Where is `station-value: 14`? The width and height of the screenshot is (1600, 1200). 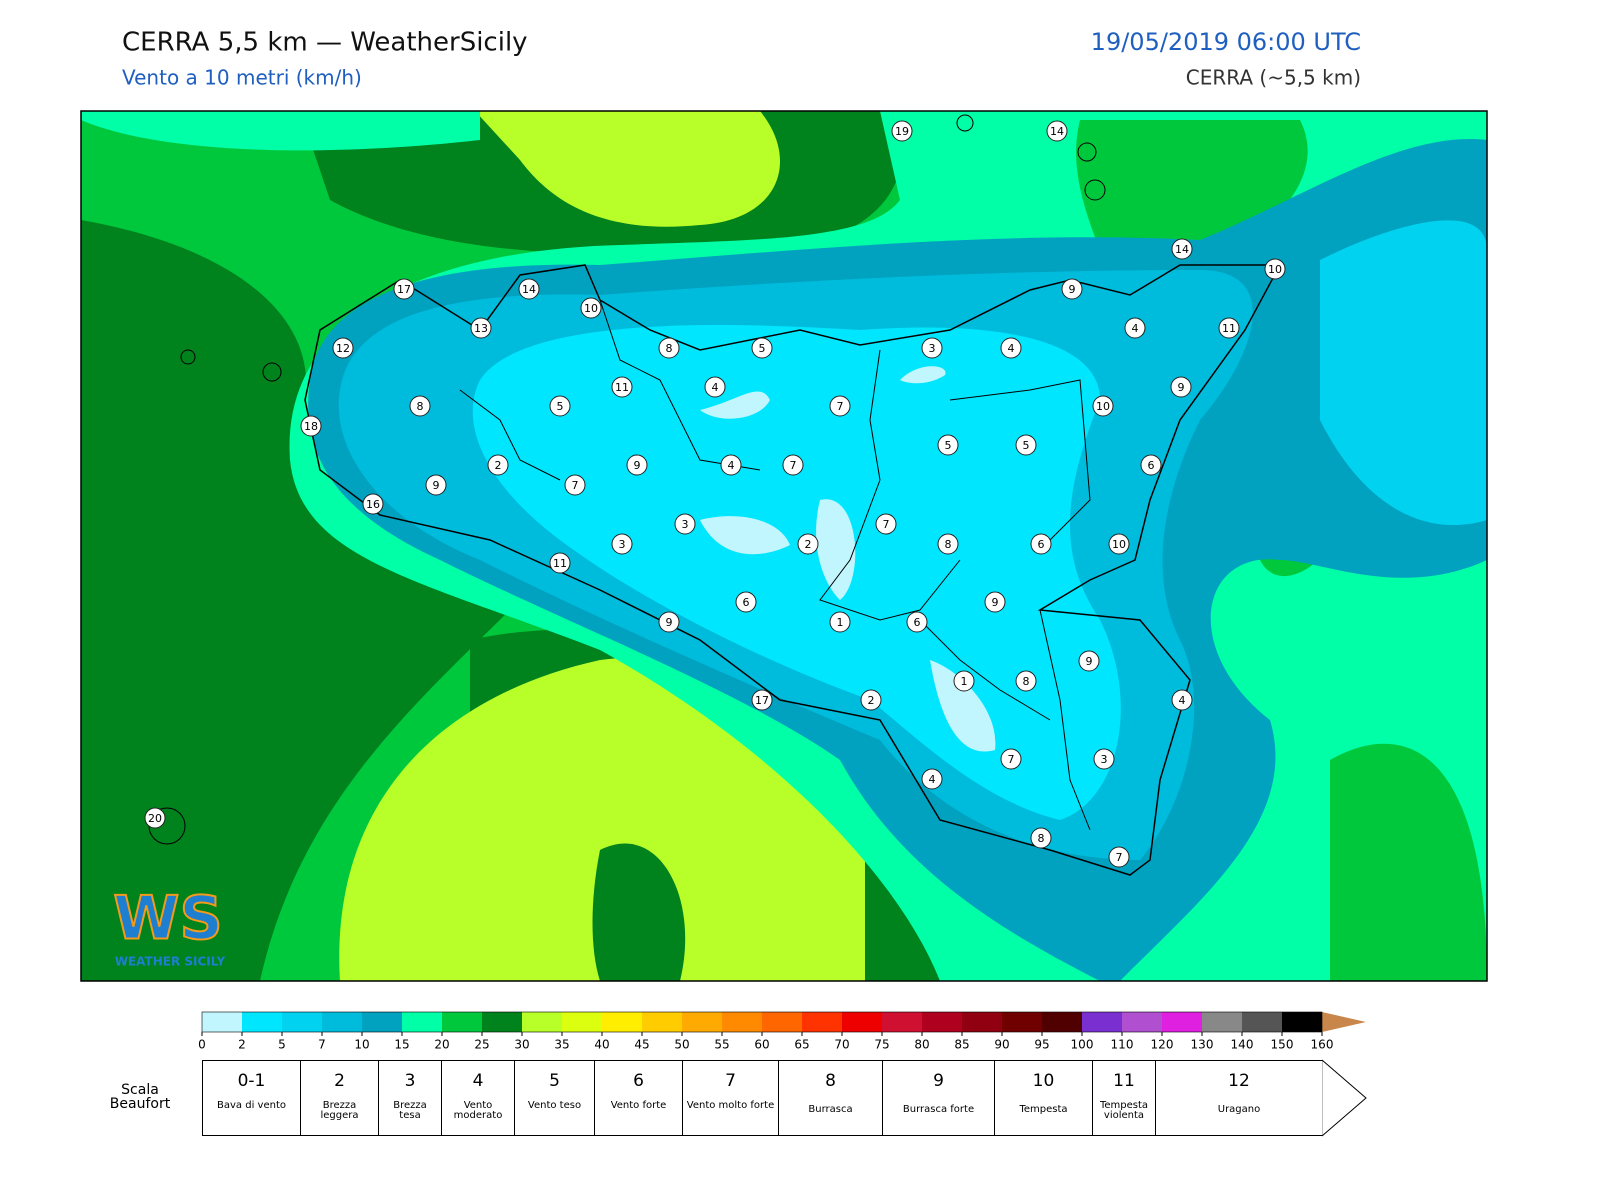
station-value: 14 is located at coordinates (529, 289).